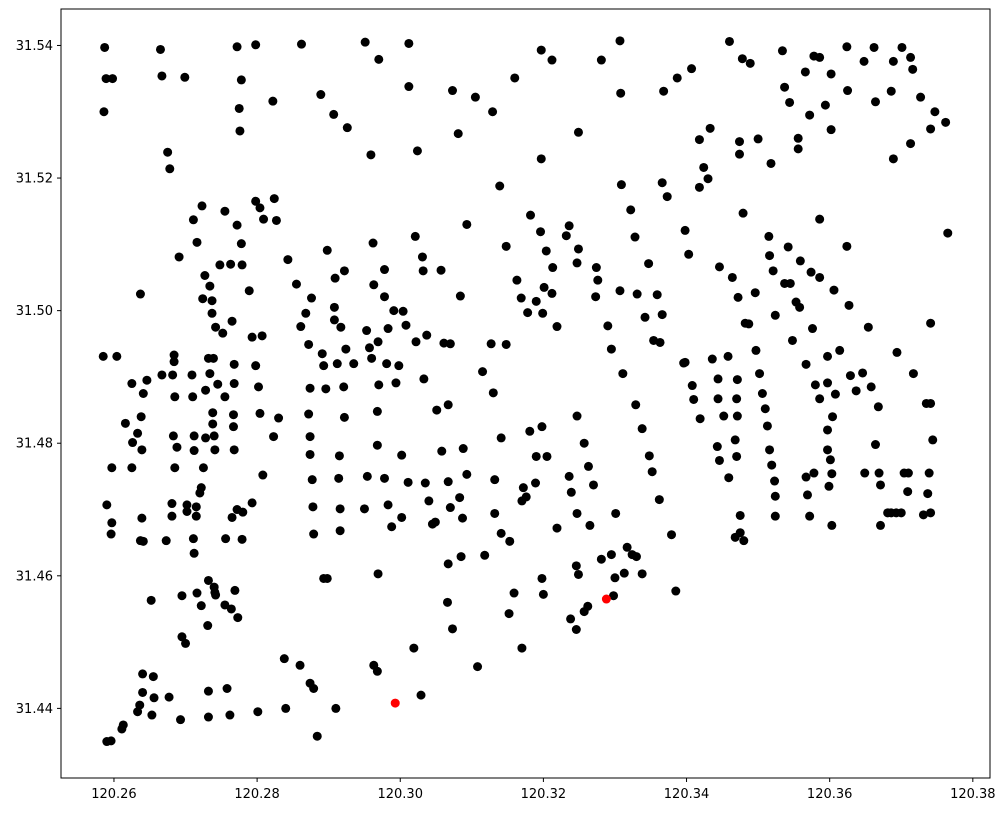 The height and width of the screenshot is (817, 1007). I want to click on y-tick-label: 31.44, so click(34, 709).